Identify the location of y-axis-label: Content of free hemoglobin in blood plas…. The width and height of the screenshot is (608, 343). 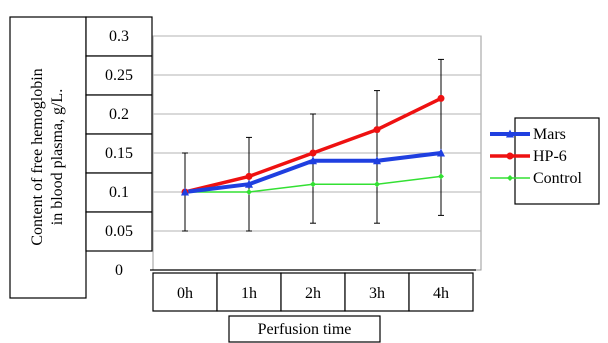
(47, 156).